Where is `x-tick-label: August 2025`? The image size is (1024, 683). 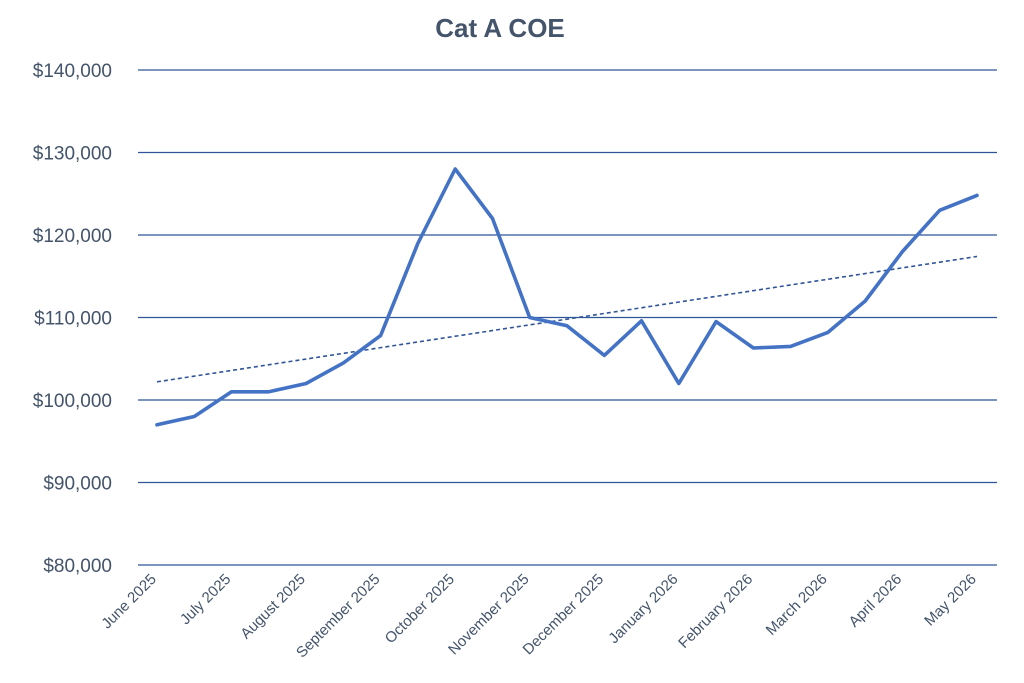
x-tick-label: August 2025 is located at coordinates (273, 607).